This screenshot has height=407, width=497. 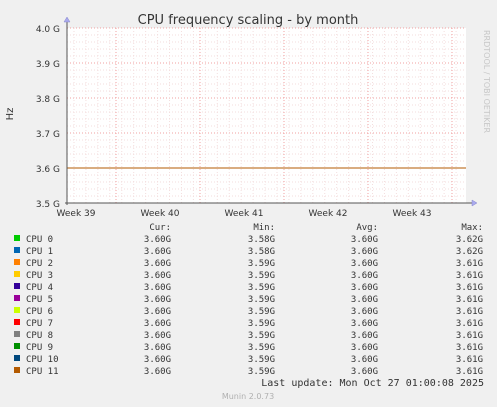 I want to click on legend-series-name: CPU 10, so click(x=42, y=360).